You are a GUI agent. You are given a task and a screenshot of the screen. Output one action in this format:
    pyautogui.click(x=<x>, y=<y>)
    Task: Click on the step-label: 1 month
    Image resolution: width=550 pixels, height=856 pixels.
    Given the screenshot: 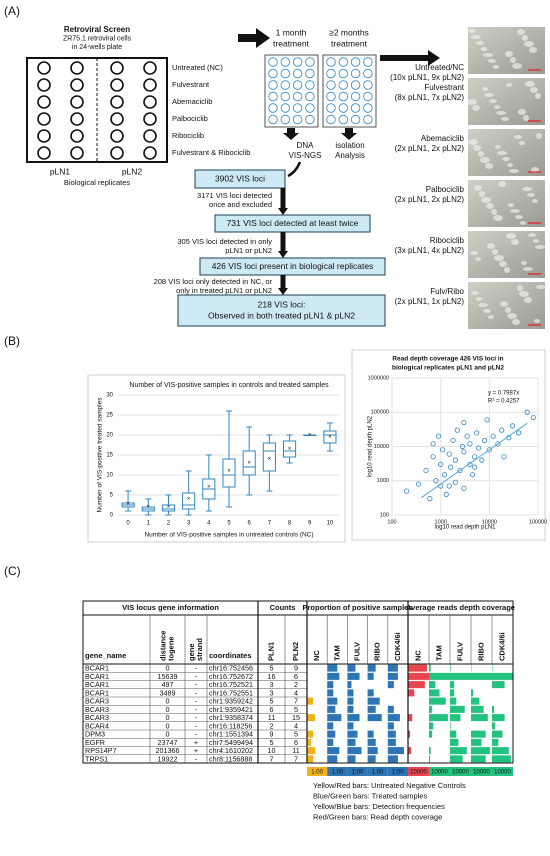 What is the action you would take?
    pyautogui.click(x=291, y=32)
    